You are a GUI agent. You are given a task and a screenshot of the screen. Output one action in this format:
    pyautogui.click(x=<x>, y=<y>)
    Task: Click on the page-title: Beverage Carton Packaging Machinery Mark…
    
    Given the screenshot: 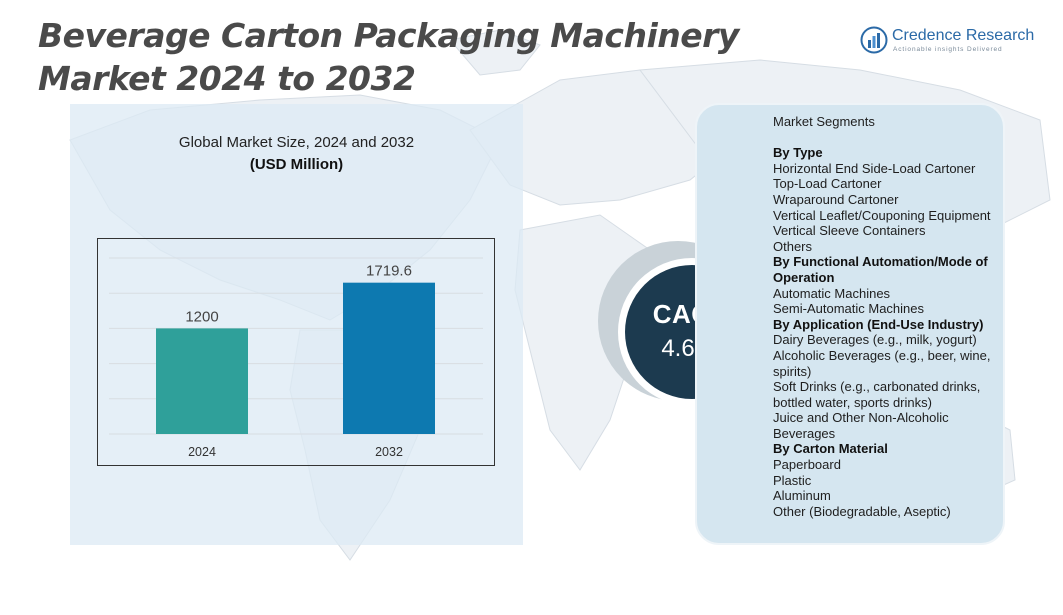 What is the action you would take?
    pyautogui.click(x=388, y=57)
    